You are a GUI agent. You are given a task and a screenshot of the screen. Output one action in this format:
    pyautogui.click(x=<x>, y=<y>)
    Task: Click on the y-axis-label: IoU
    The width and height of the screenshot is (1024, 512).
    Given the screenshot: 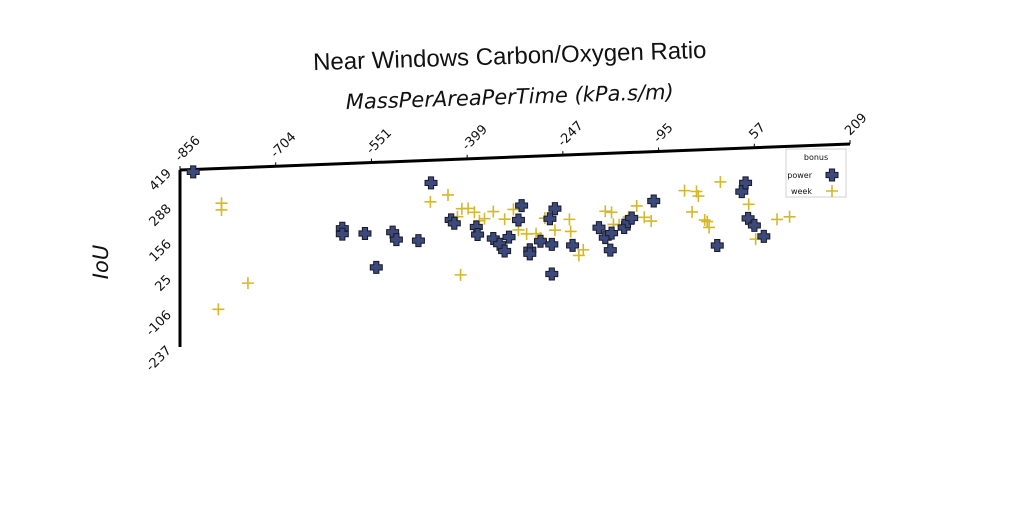 What is the action you would take?
    pyautogui.click(x=101, y=262)
    